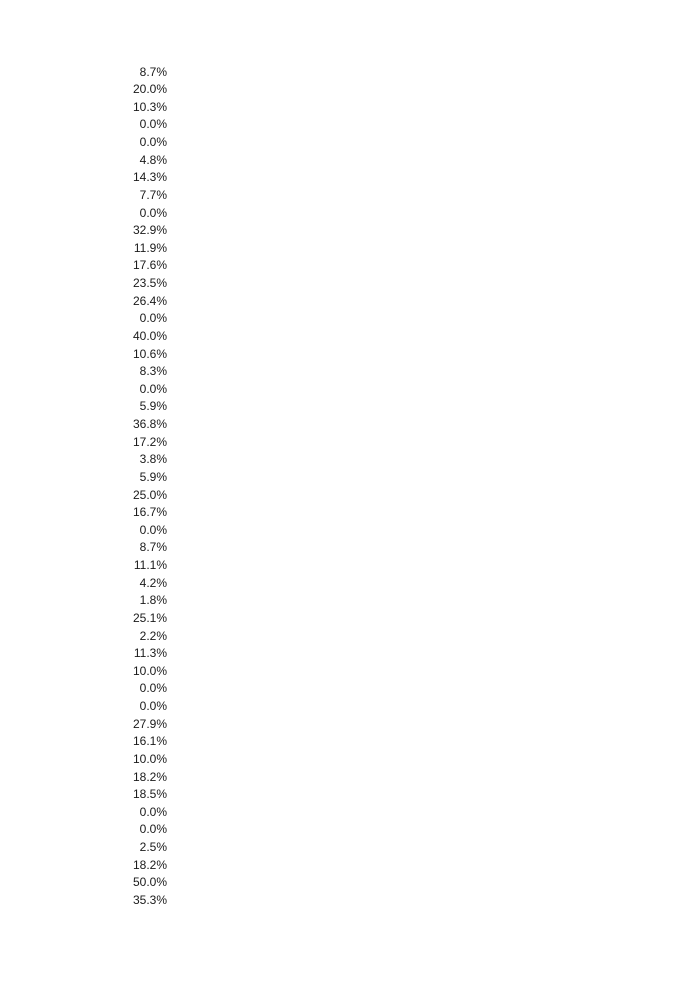  Describe the element at coordinates (153, 847) in the screenshot. I see `percentage-cell: 2.5%` at that location.